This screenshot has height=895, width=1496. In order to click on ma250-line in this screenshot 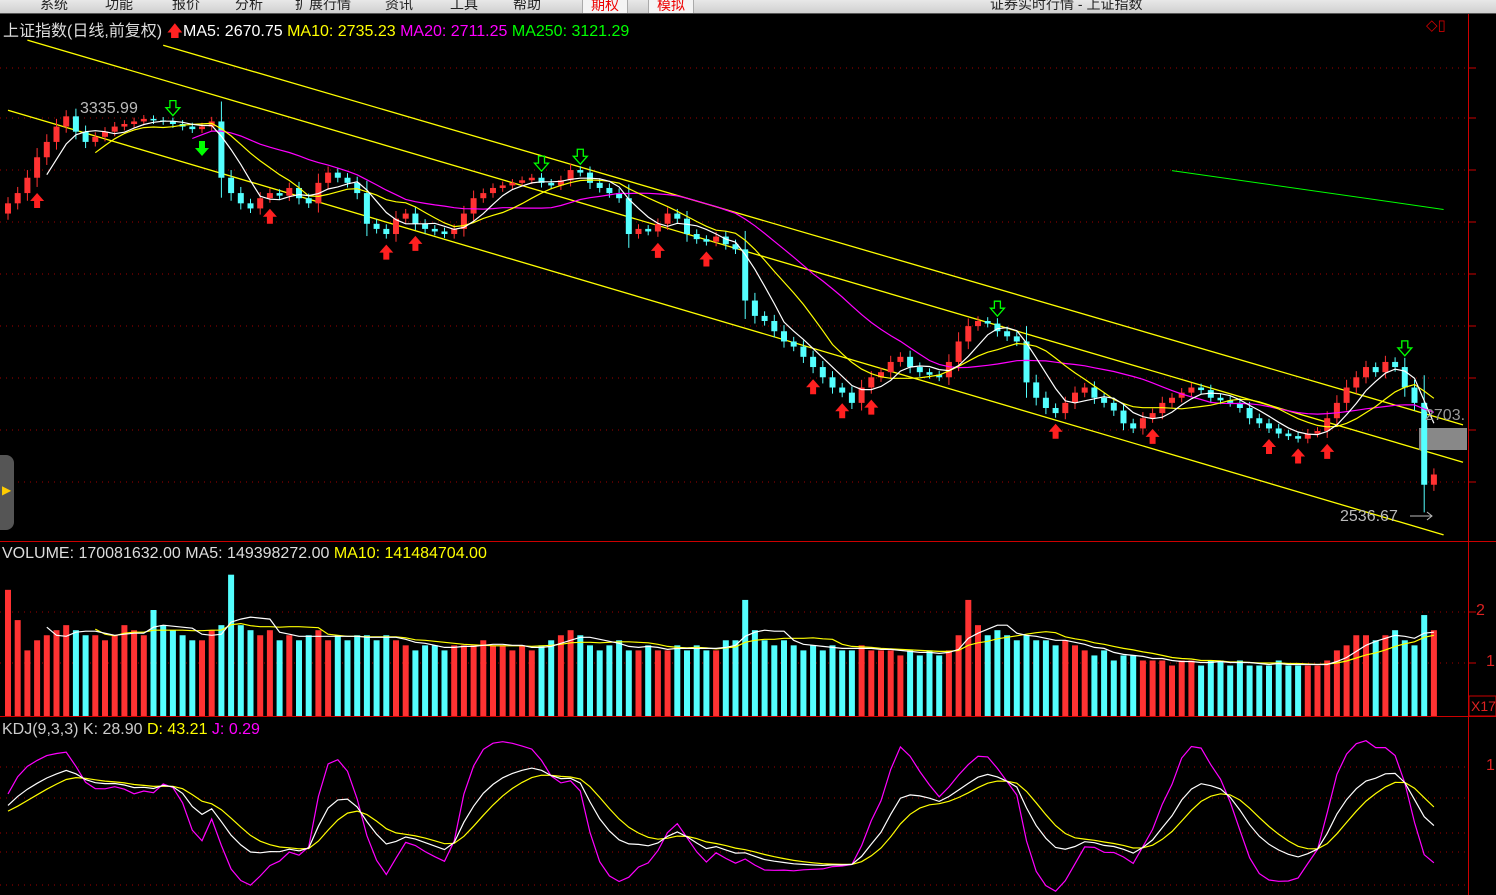, I will do `click(1307, 190)`.